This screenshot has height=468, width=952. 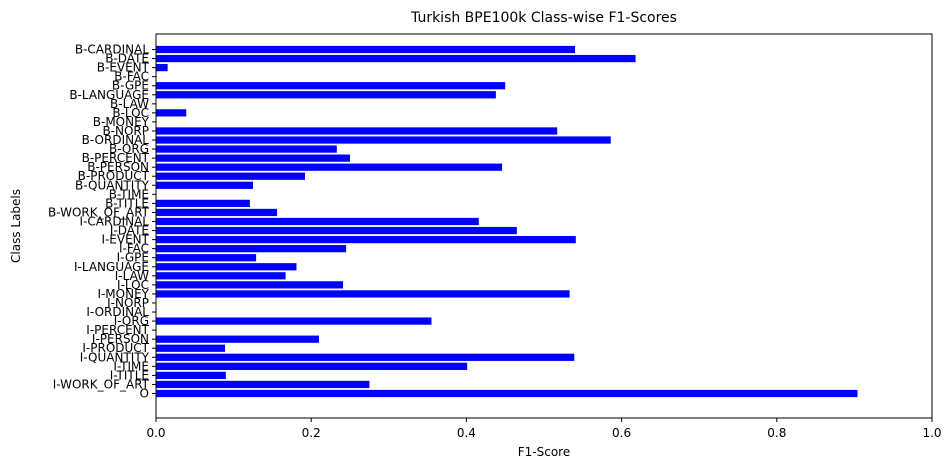 I want to click on bar-b-cardinal, so click(x=366, y=49).